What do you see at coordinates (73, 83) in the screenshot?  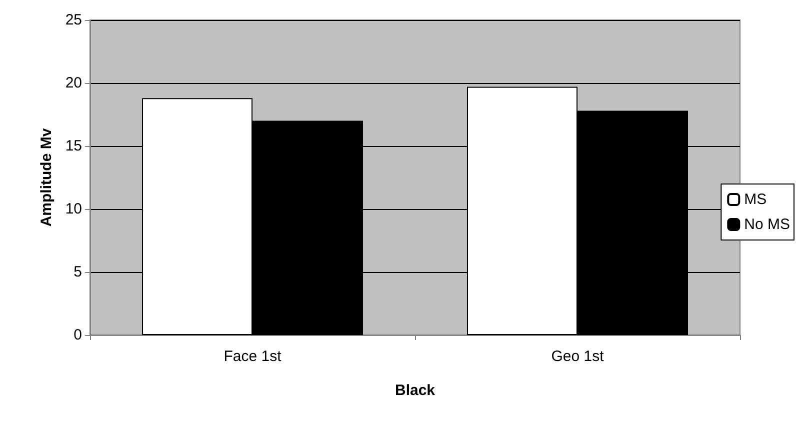 I see `y-tick-label: 20` at bounding box center [73, 83].